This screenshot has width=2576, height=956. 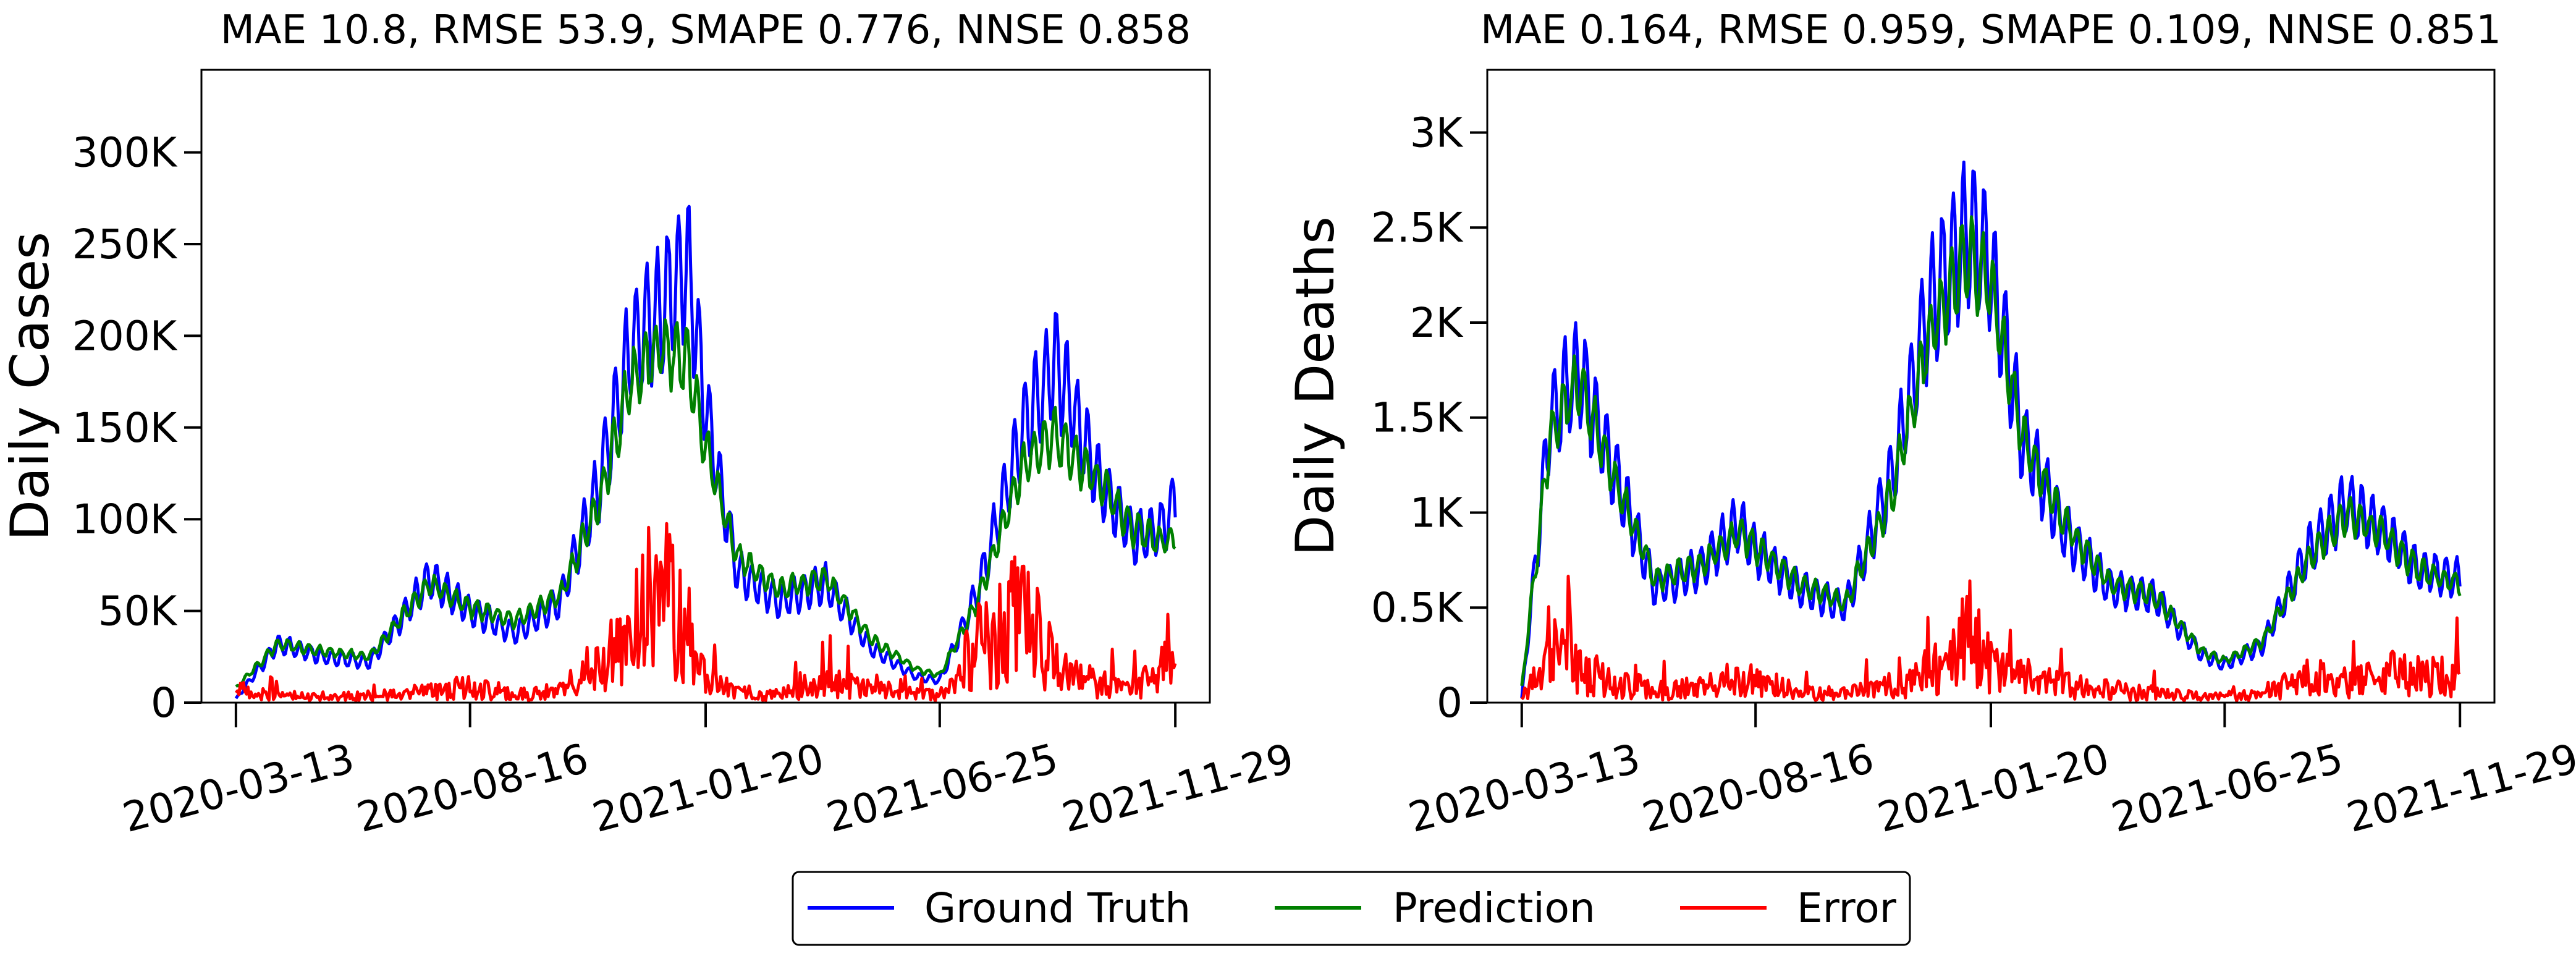 I want to click on y-tick-label: 100K, so click(x=125, y=519).